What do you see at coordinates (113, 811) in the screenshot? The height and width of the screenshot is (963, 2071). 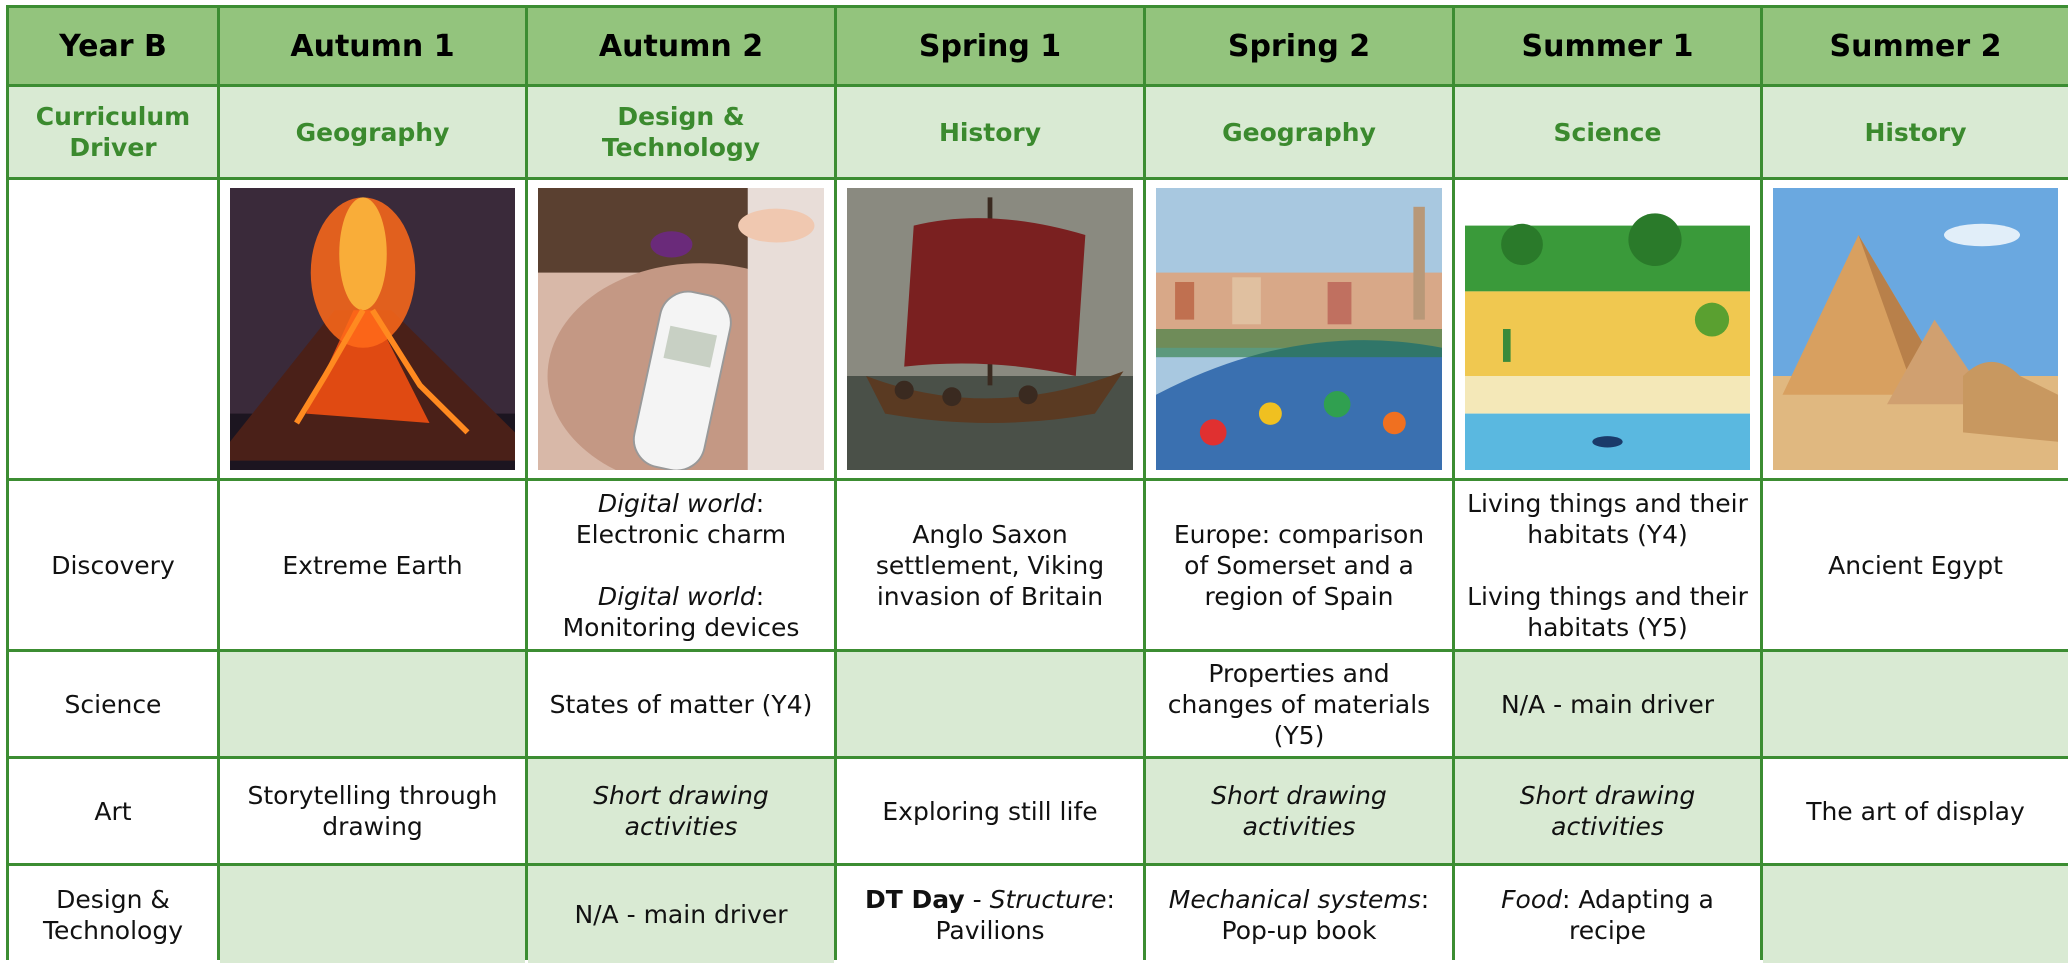 I see `row-label: Art` at bounding box center [113, 811].